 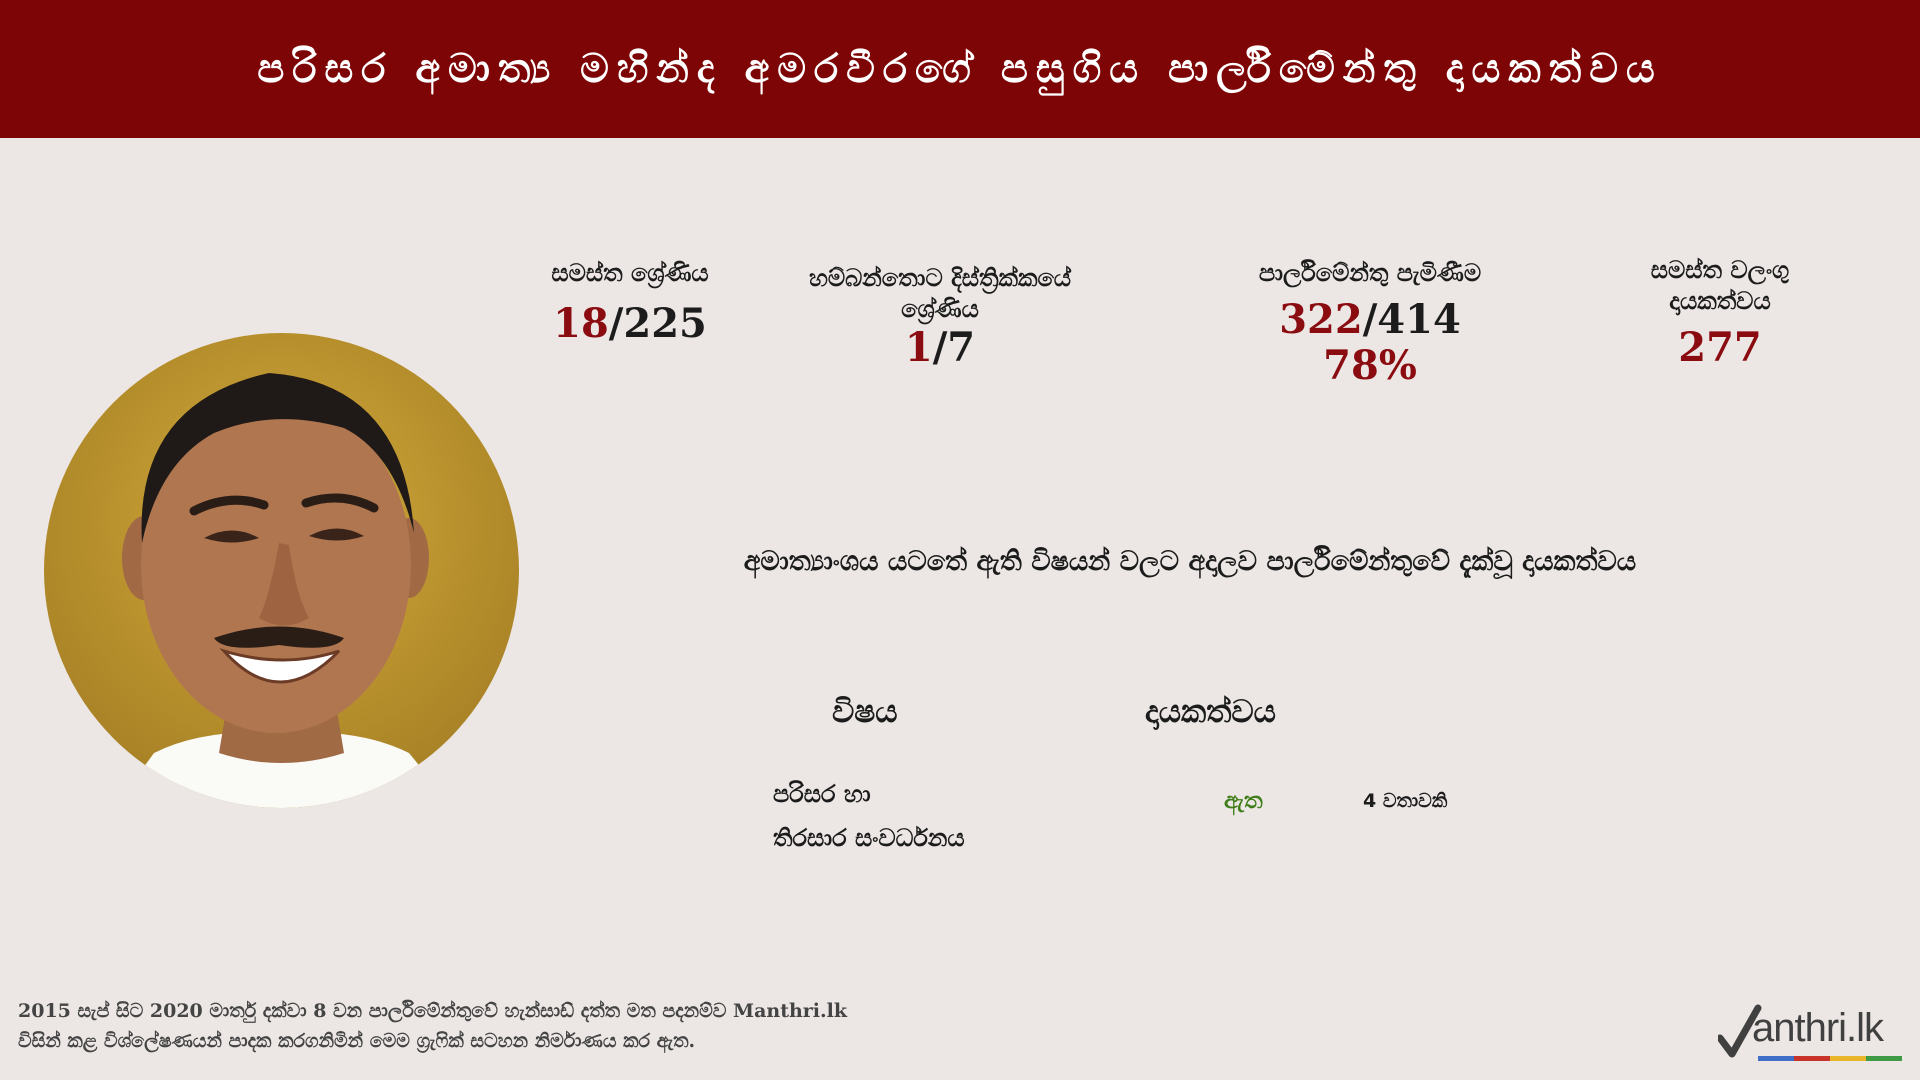 I want to click on checkmark-icon, so click(x=1740, y=1031).